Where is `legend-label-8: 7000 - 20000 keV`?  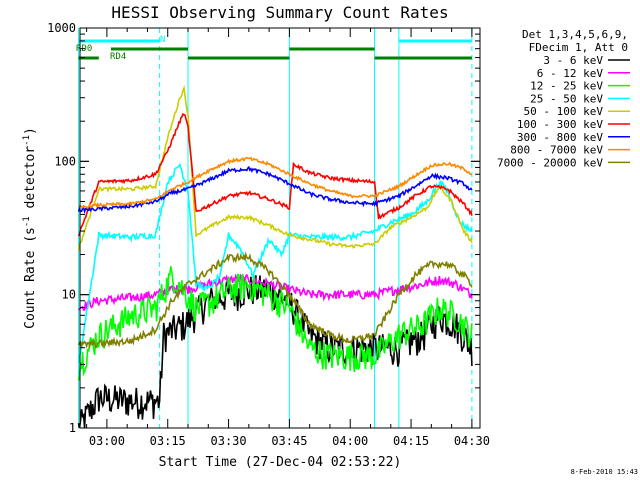 legend-label-8: 7000 - 20000 keV is located at coordinates (550, 162).